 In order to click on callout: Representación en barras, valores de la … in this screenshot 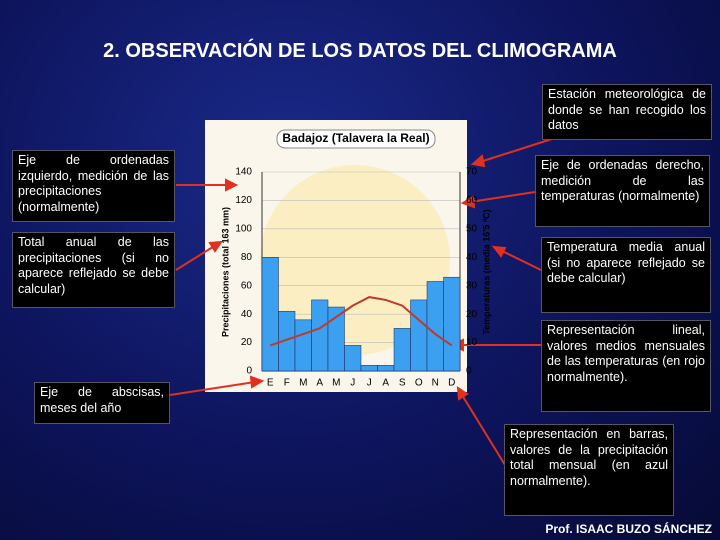, I will do `click(589, 470)`.